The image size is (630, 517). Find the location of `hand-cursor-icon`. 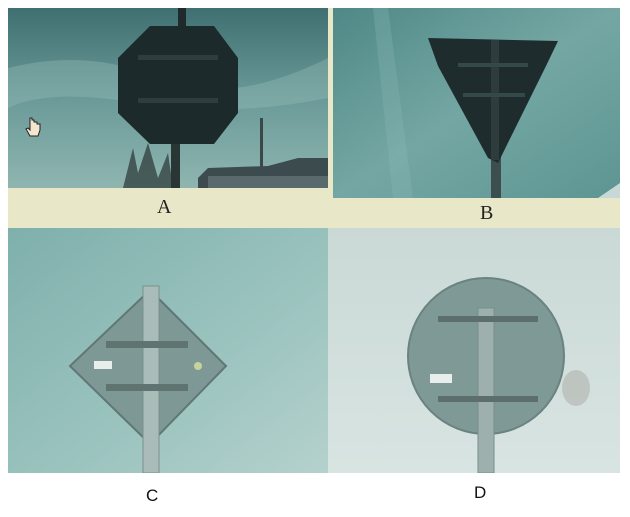

hand-cursor-icon is located at coordinates (33, 127).